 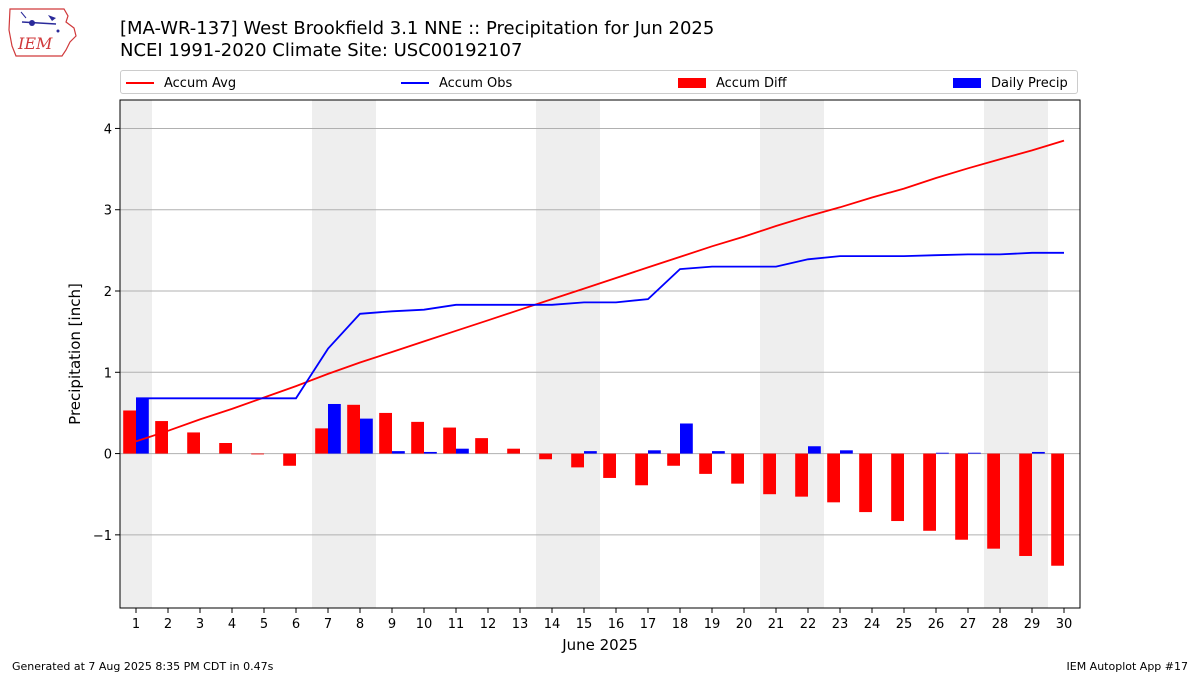 I want to click on x-tick-label: 15, so click(x=584, y=624).